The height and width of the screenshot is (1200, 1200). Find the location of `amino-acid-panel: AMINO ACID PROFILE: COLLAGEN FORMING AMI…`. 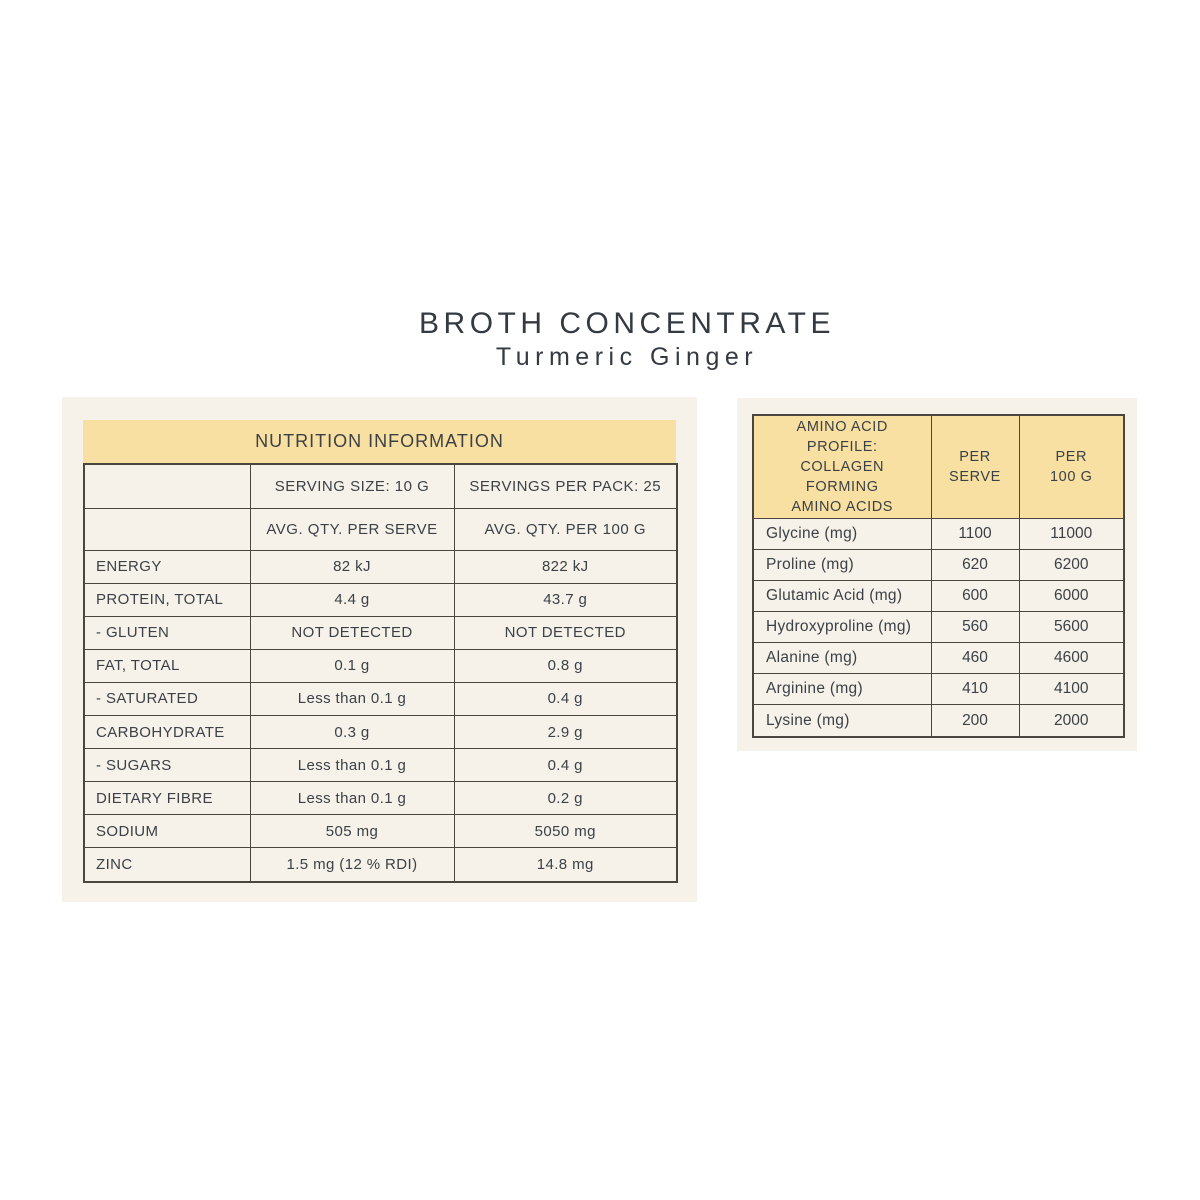

amino-acid-panel: AMINO ACID PROFILE: COLLAGEN FORMING AMI… is located at coordinates (937, 574).